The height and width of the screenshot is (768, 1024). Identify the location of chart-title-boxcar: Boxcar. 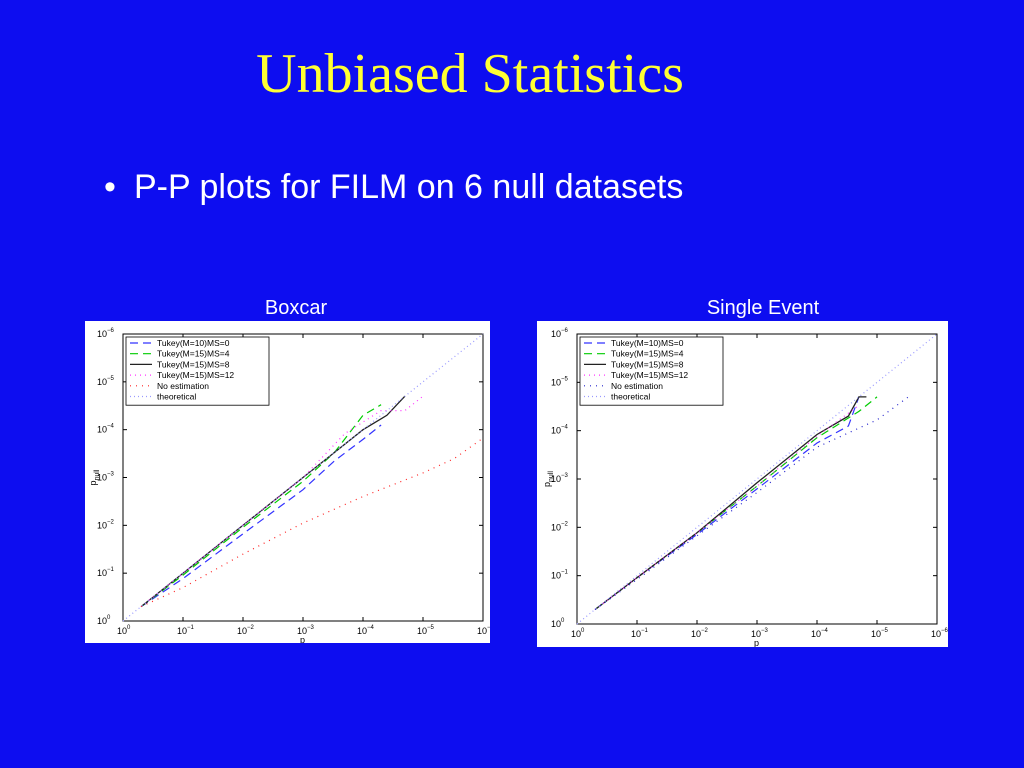
(296, 308).